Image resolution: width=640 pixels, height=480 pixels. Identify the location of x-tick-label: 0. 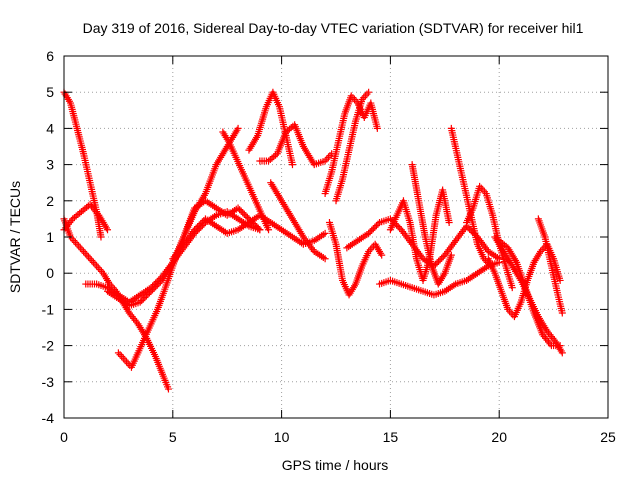
(64, 437).